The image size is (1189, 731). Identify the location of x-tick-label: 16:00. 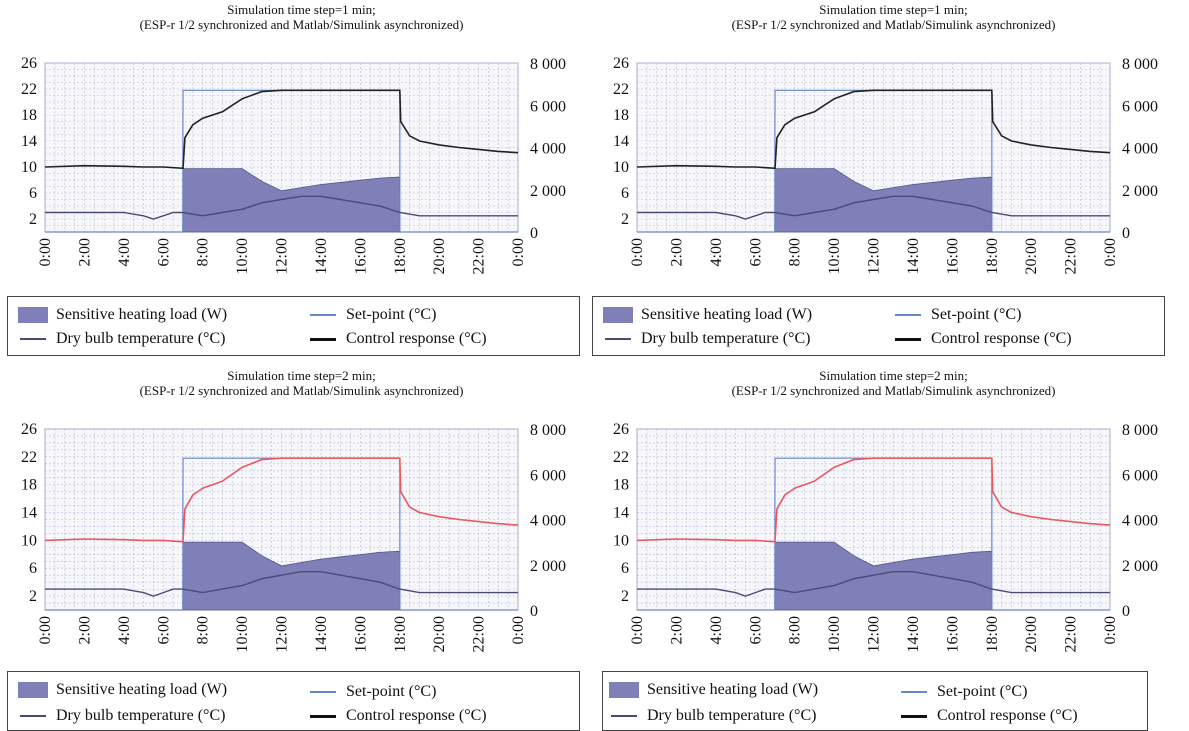
(360, 634).